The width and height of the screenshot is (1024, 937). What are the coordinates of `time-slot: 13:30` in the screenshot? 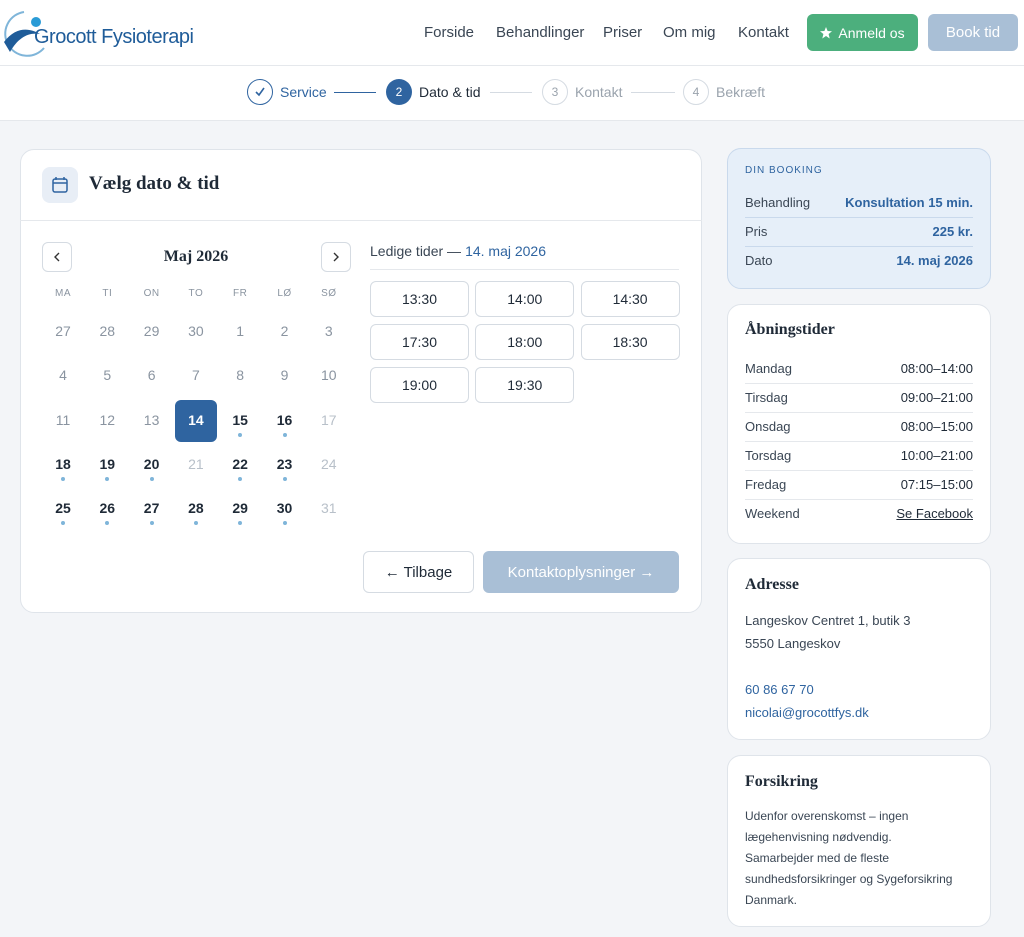 It's located at (419, 299).